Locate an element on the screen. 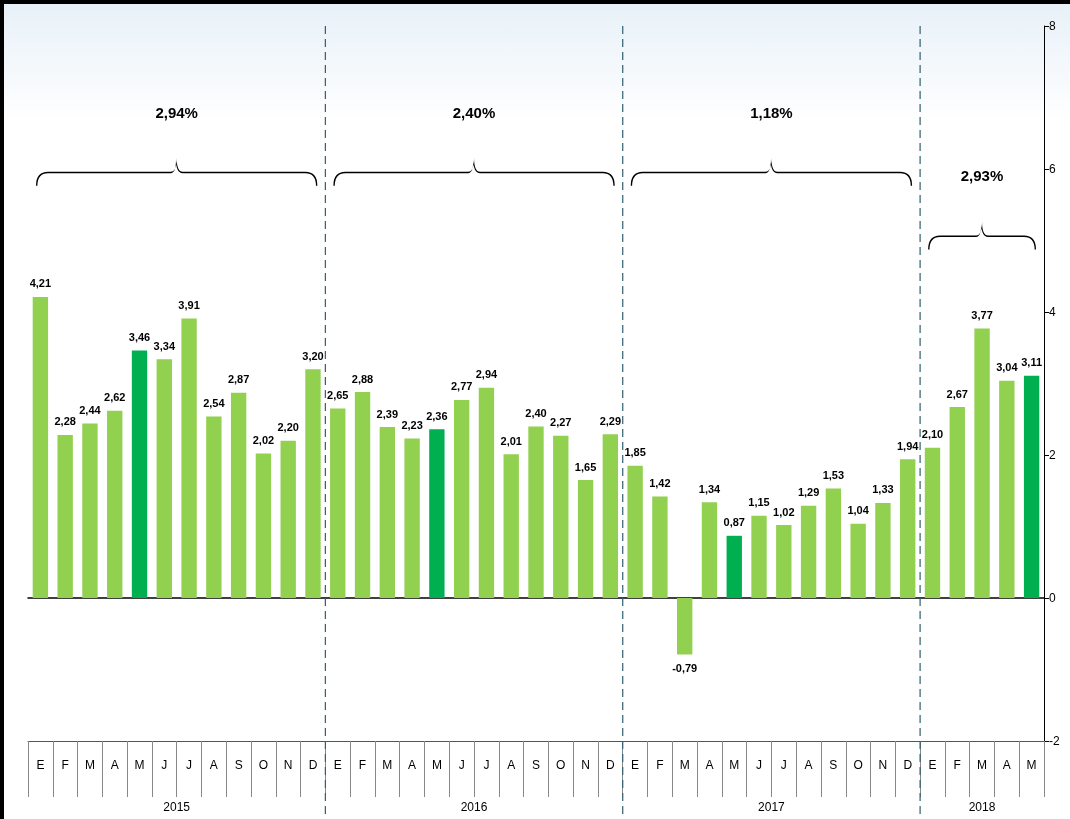  data-label: 3,91 is located at coordinates (189, 304).